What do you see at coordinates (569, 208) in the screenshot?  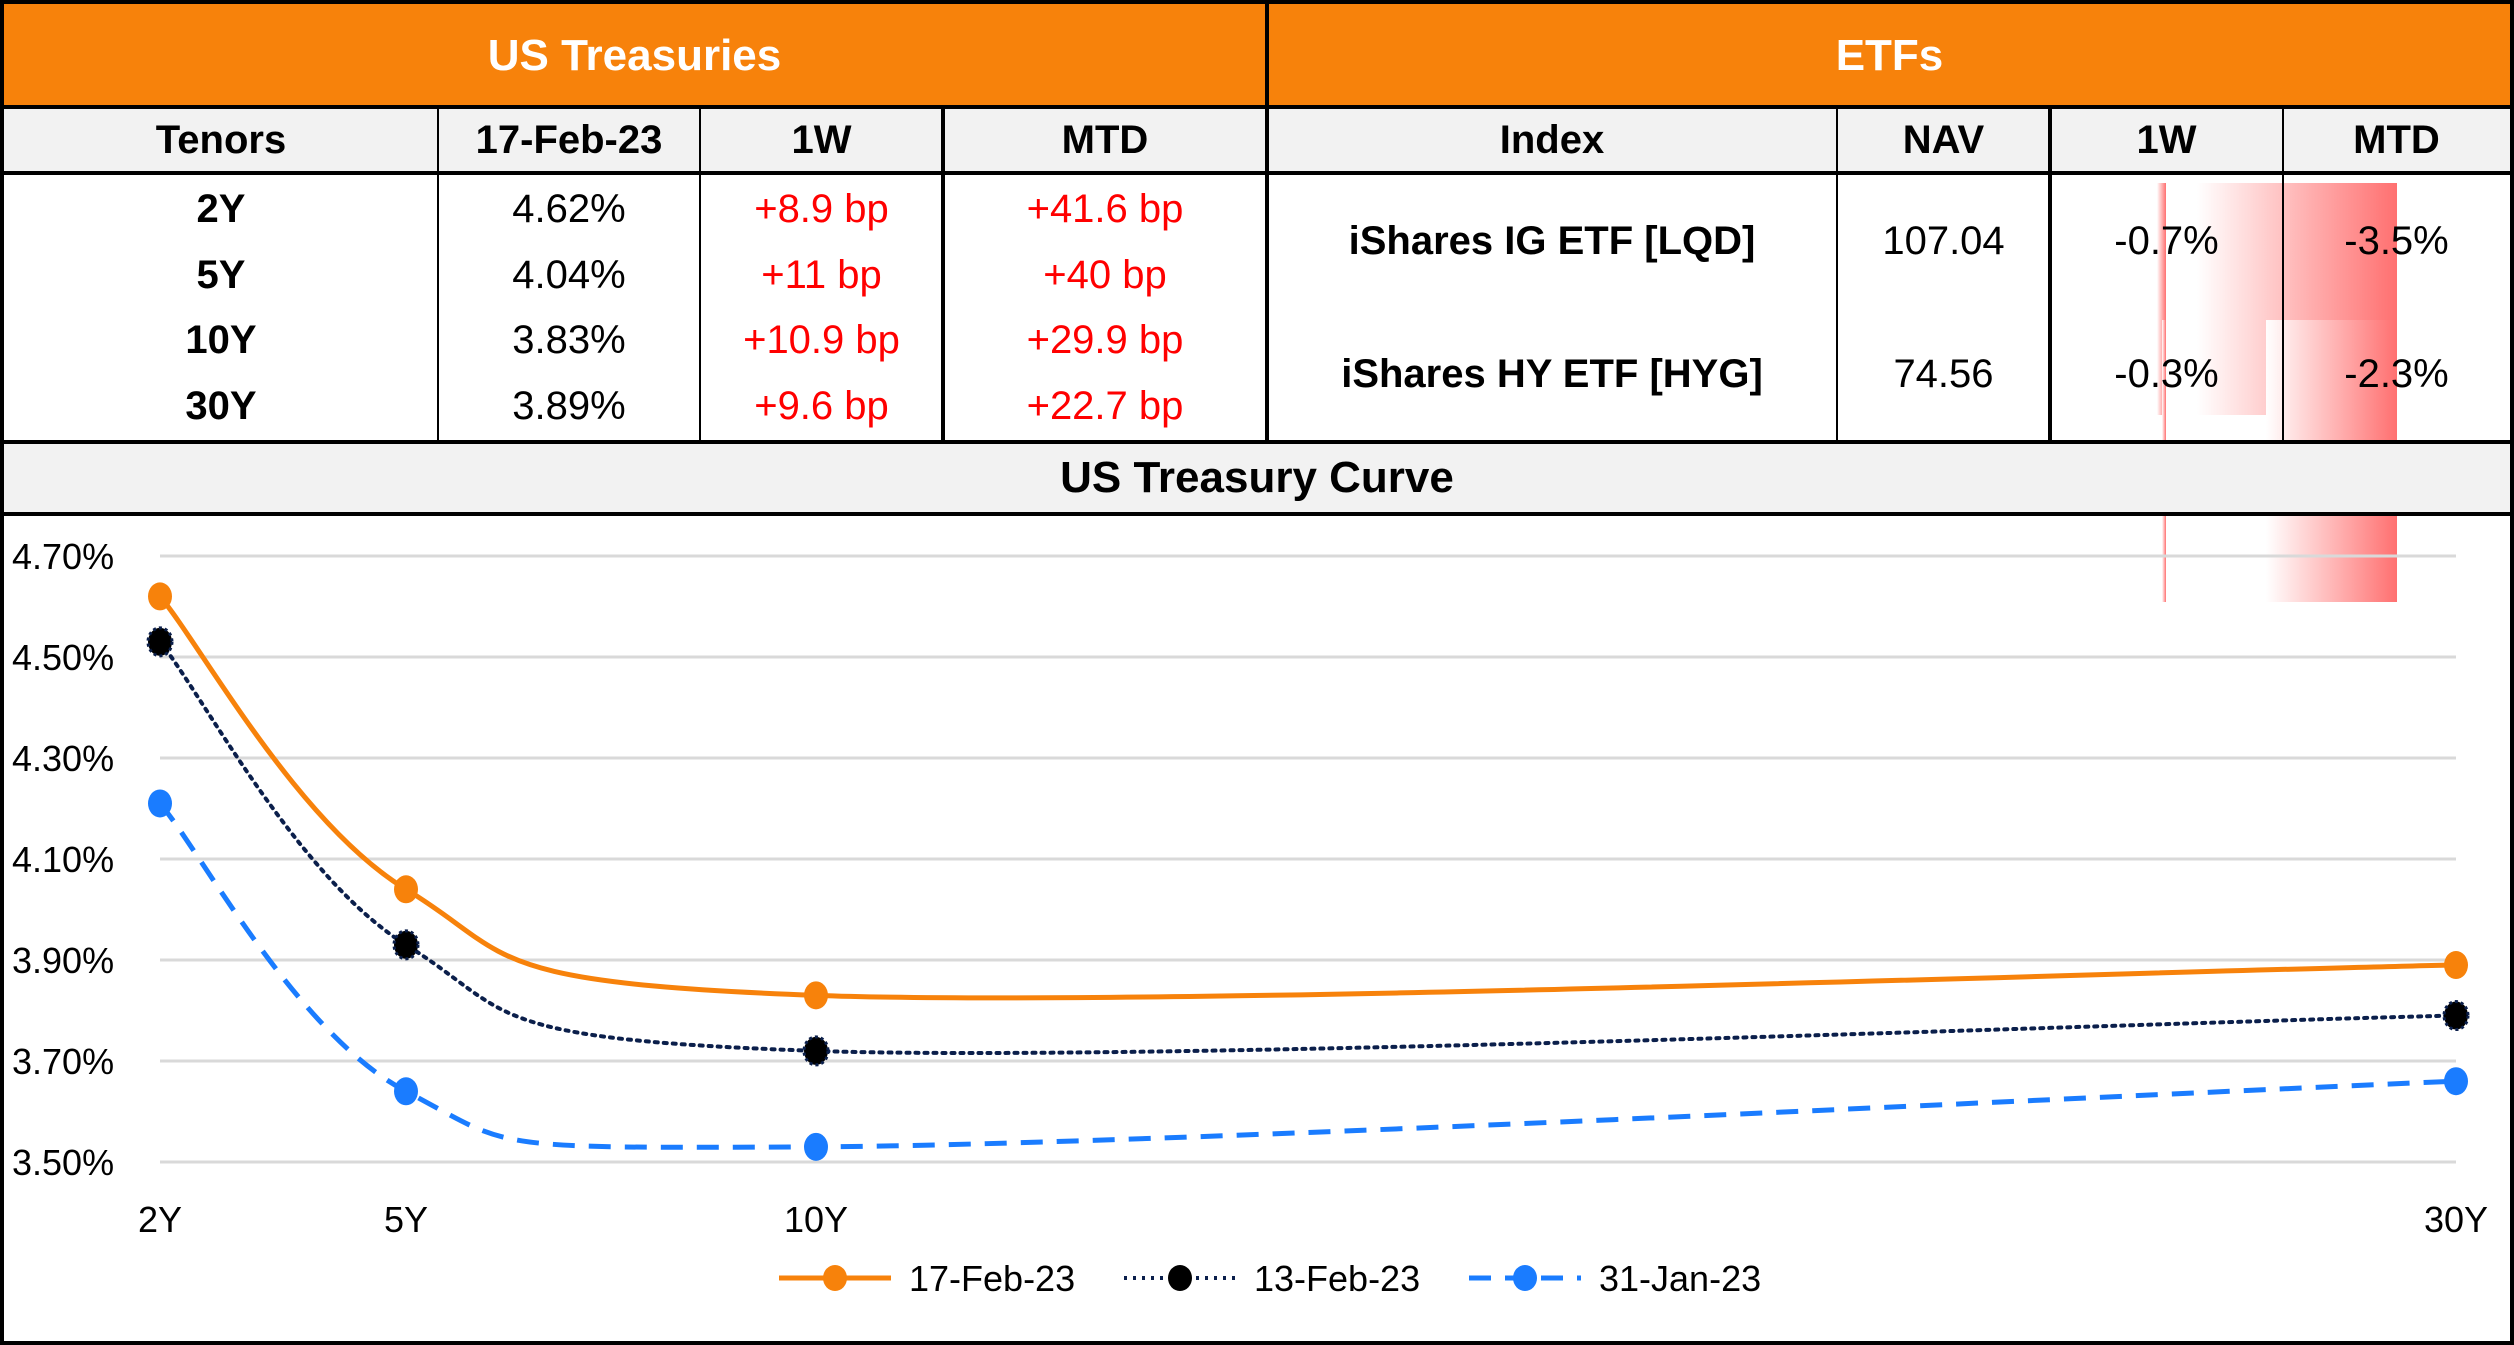 I see `yield-value: 4.62%` at bounding box center [569, 208].